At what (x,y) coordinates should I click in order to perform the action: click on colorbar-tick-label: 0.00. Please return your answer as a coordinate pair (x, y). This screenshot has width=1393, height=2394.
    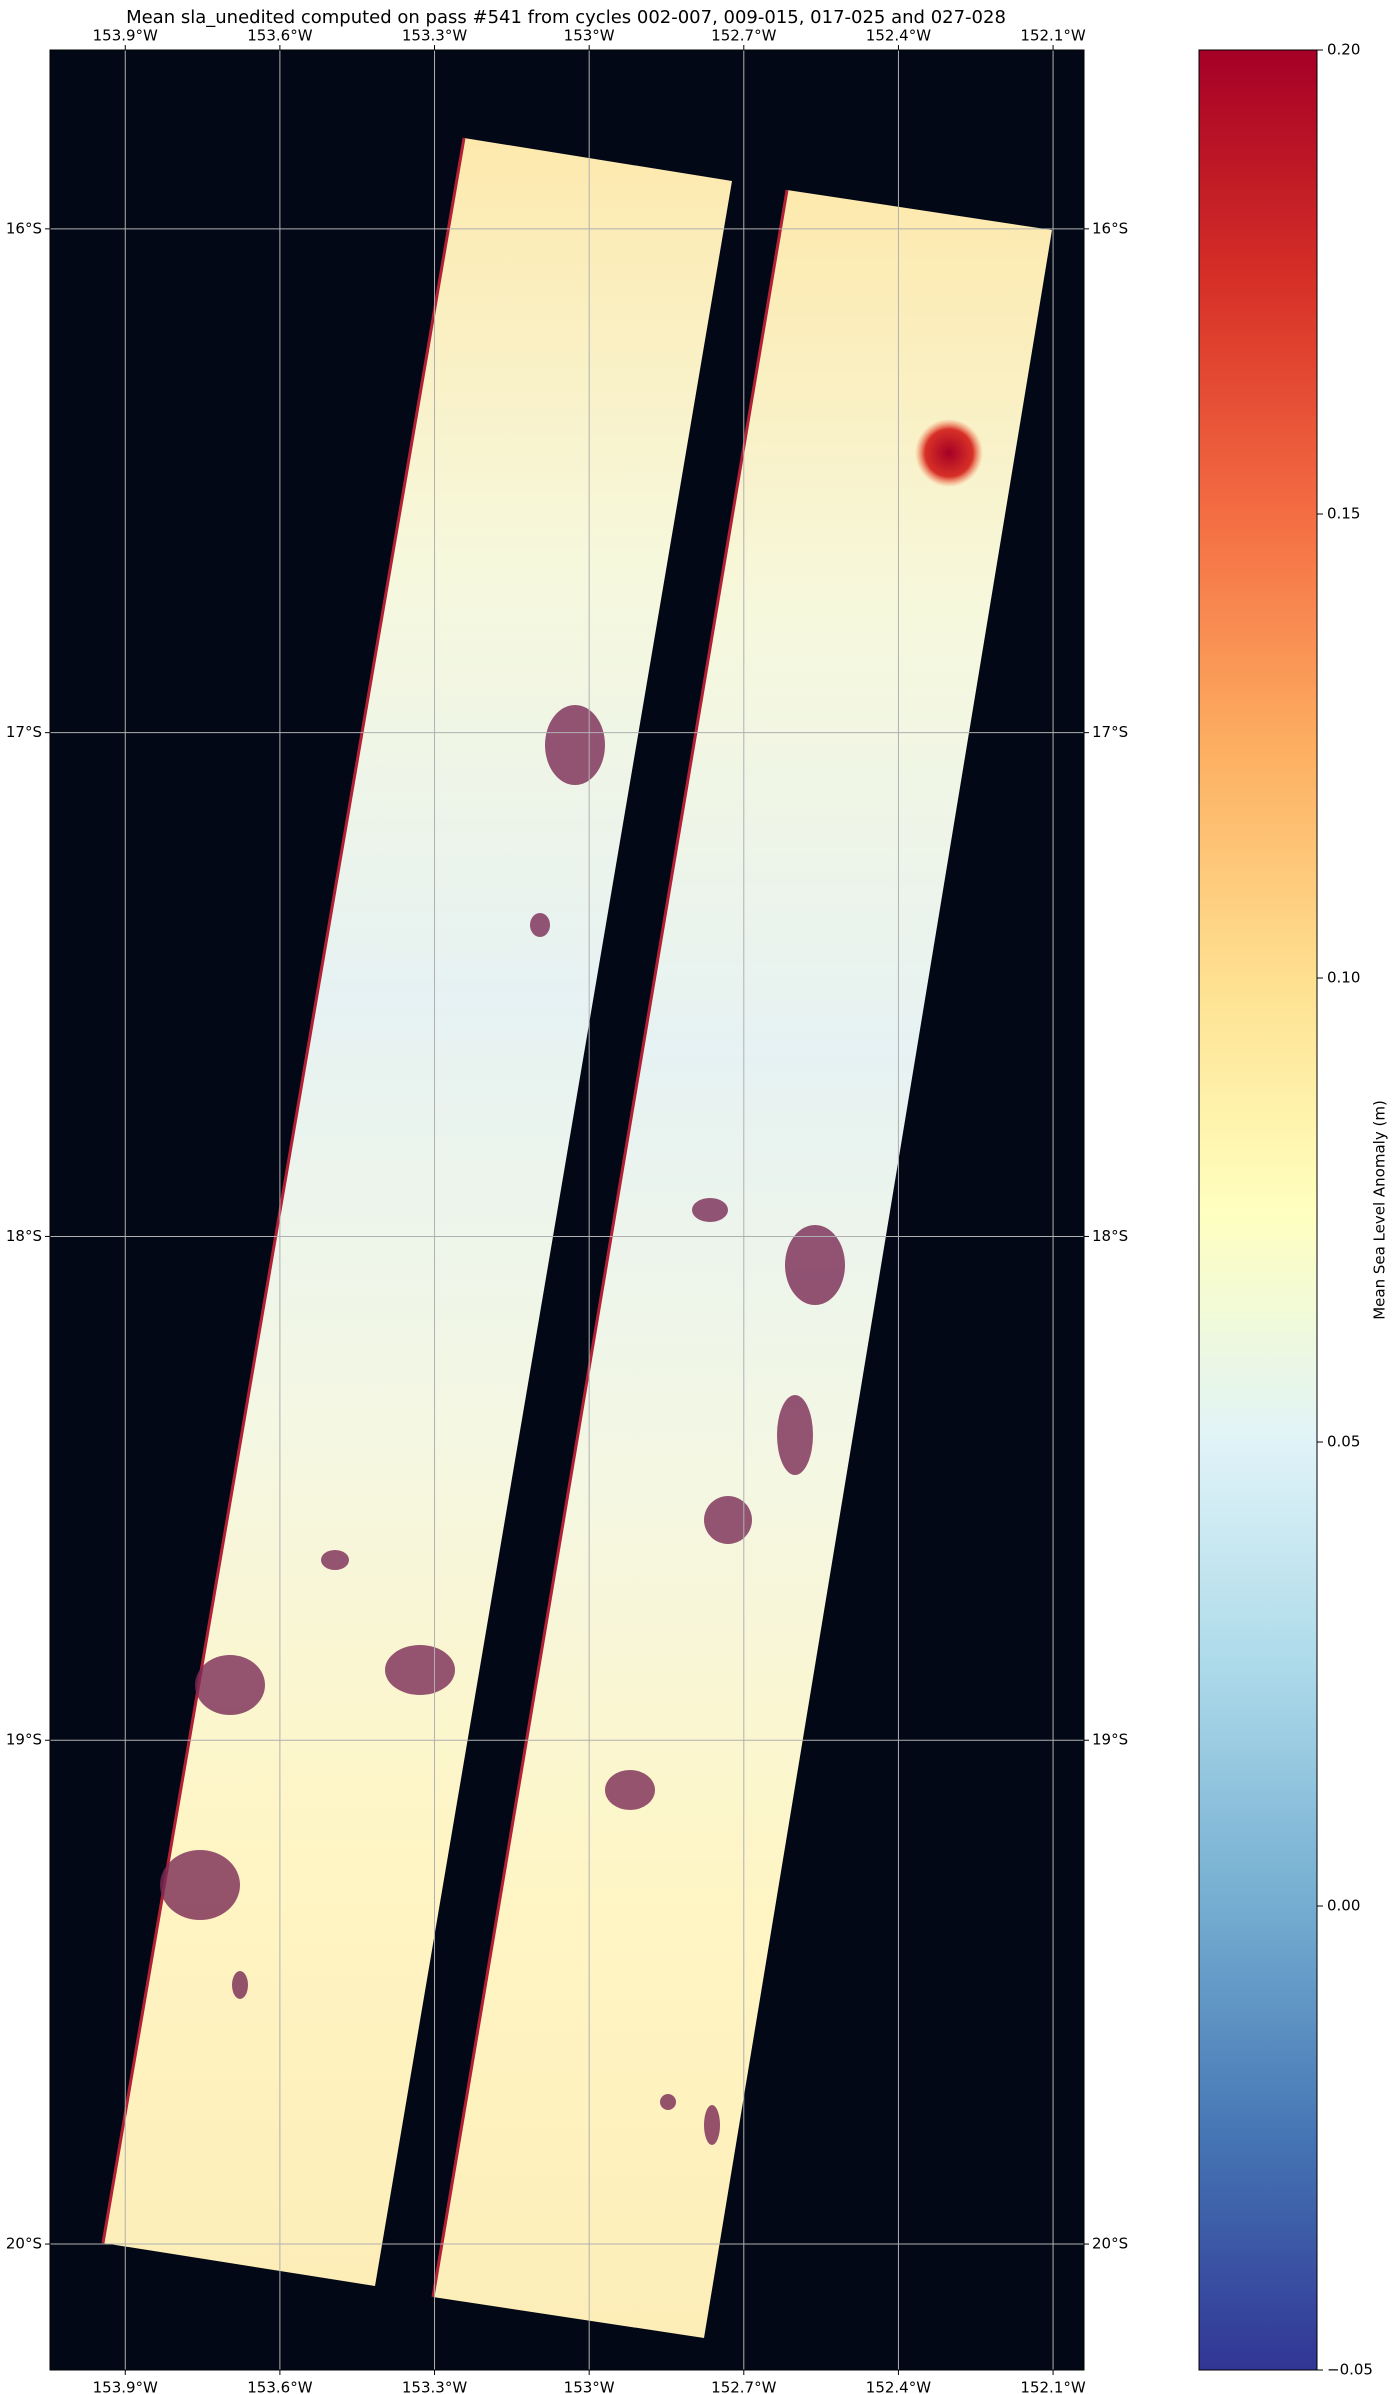
    Looking at the image, I should click on (1343, 1906).